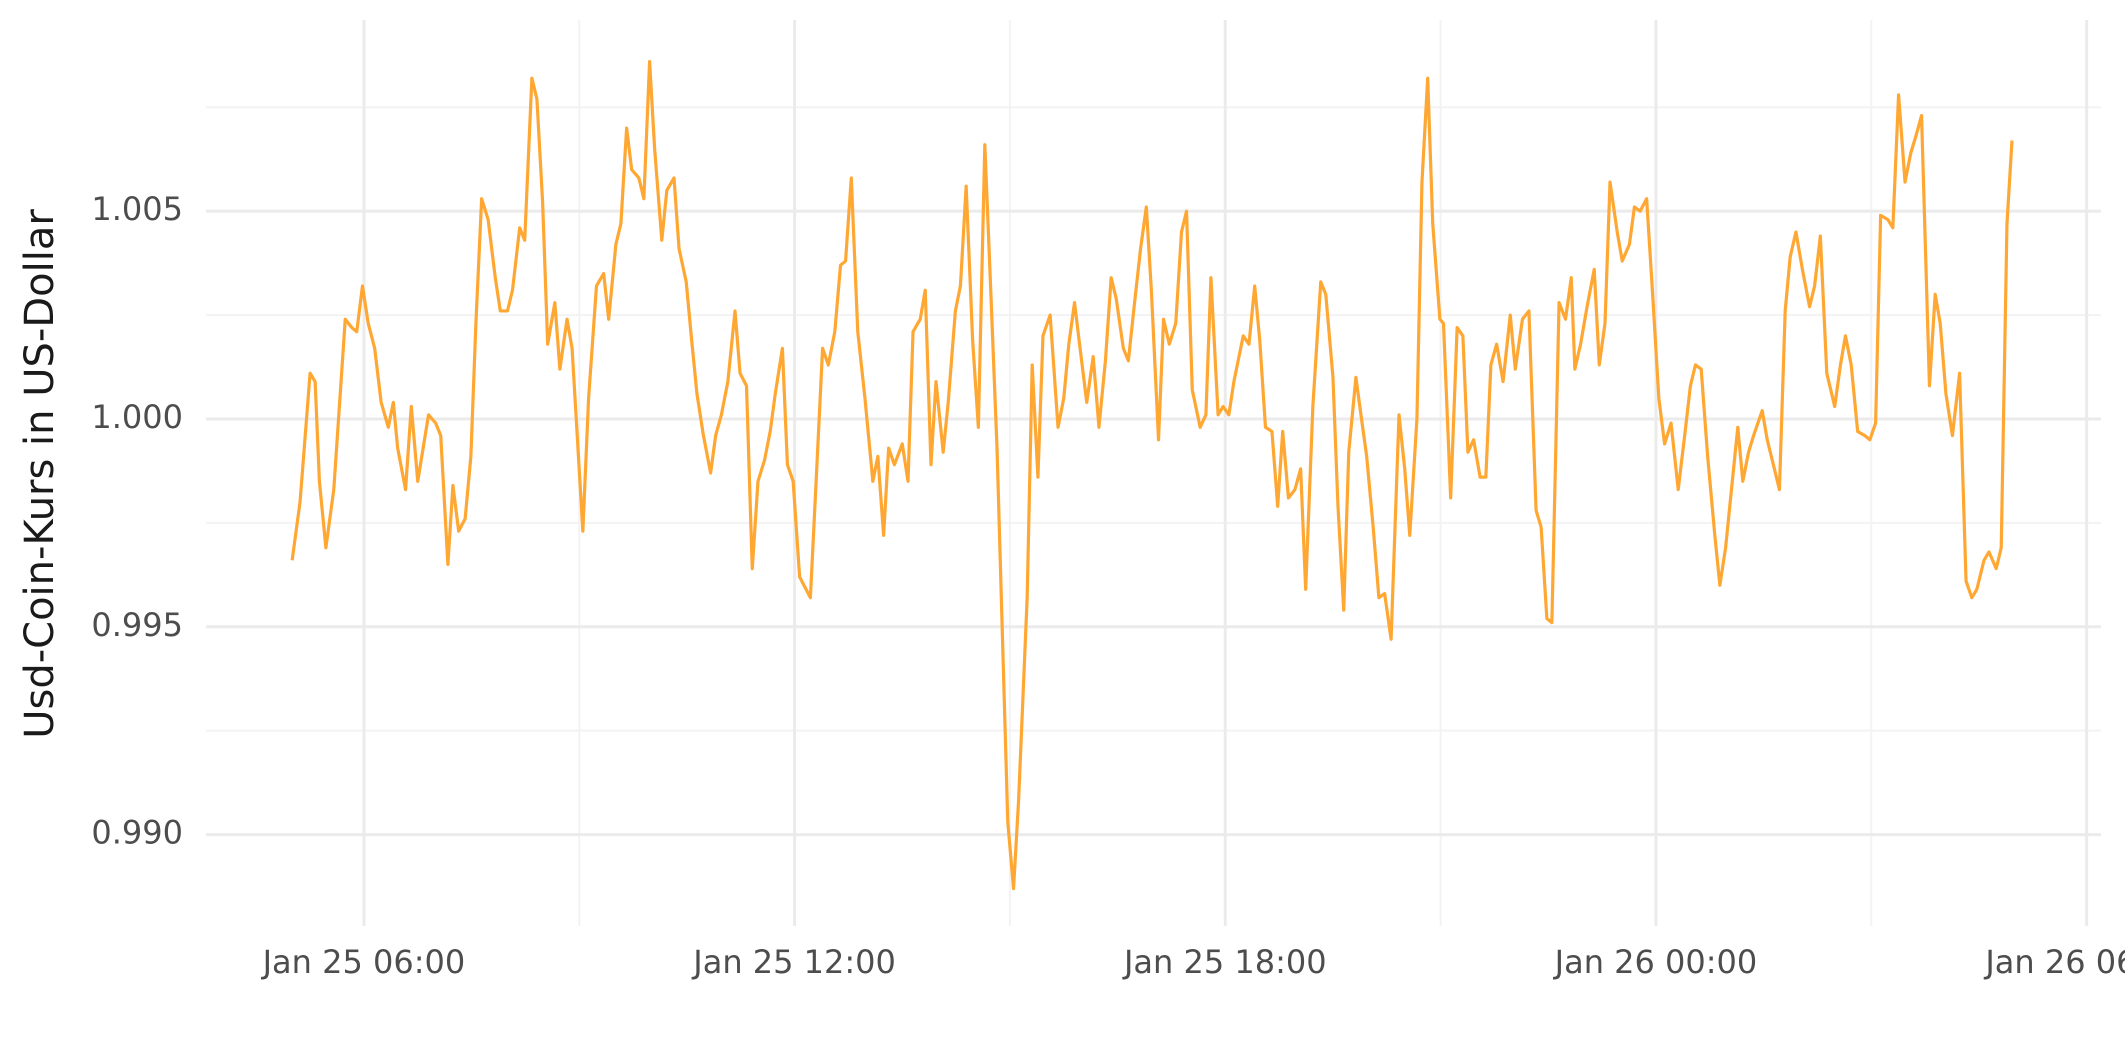  I want to click on y-tick-label: 0.995, so click(137, 625).